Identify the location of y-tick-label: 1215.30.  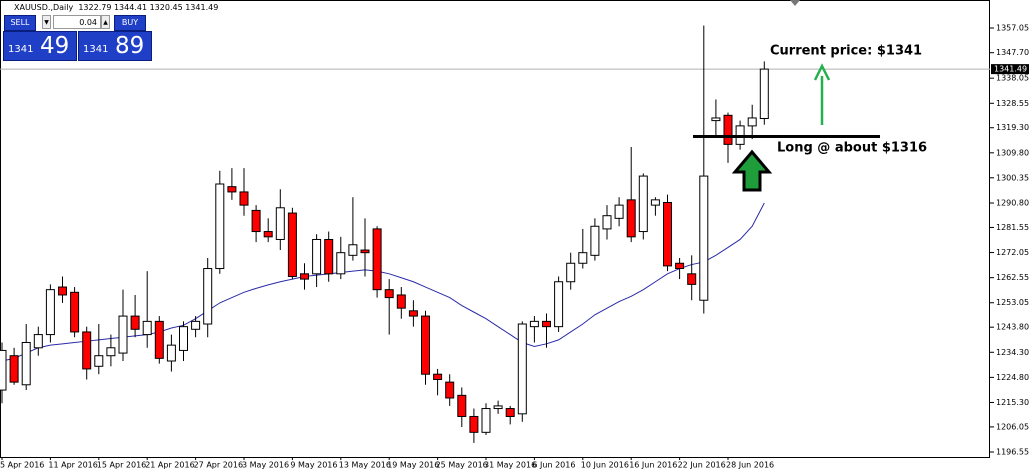
(1012, 402).